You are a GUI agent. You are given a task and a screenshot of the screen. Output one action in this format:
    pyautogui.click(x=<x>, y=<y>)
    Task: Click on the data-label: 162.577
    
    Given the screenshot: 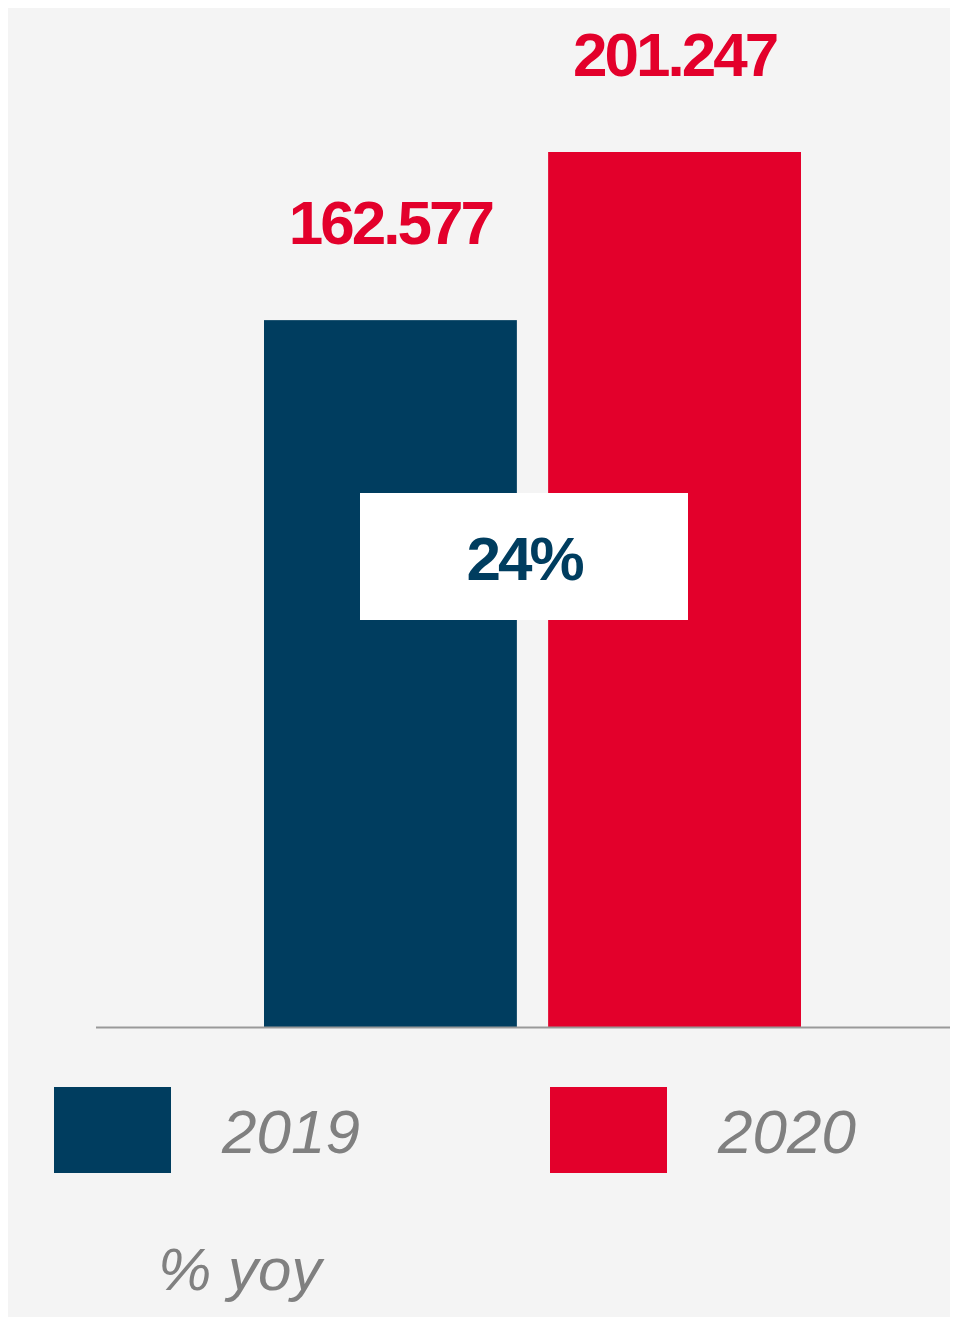 What is the action you would take?
    pyautogui.click(x=390, y=223)
    